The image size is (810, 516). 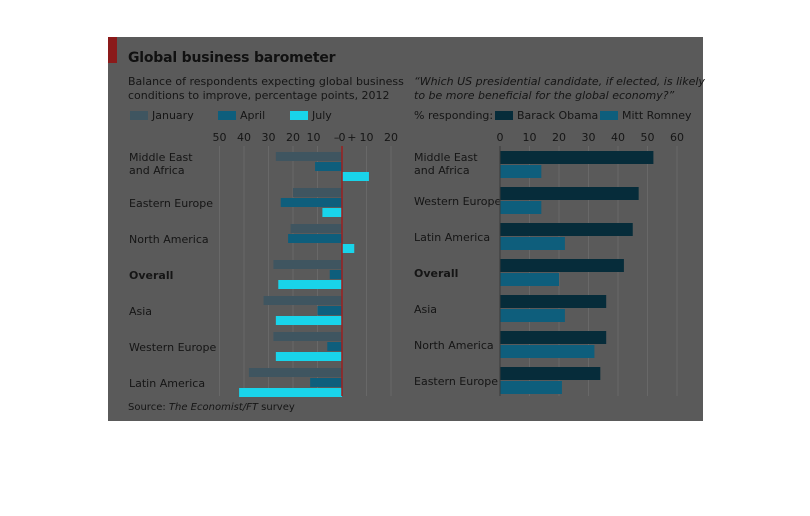 I want to click on left-category-label: Western Europe, so click(x=173, y=347).